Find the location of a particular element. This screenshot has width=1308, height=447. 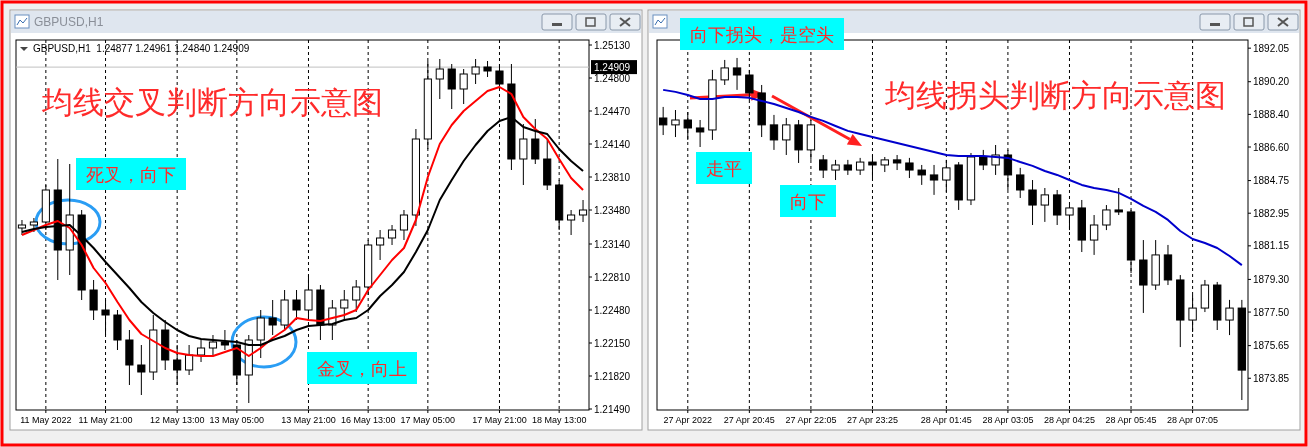

annotation: 金叉，向上 is located at coordinates (362, 369).